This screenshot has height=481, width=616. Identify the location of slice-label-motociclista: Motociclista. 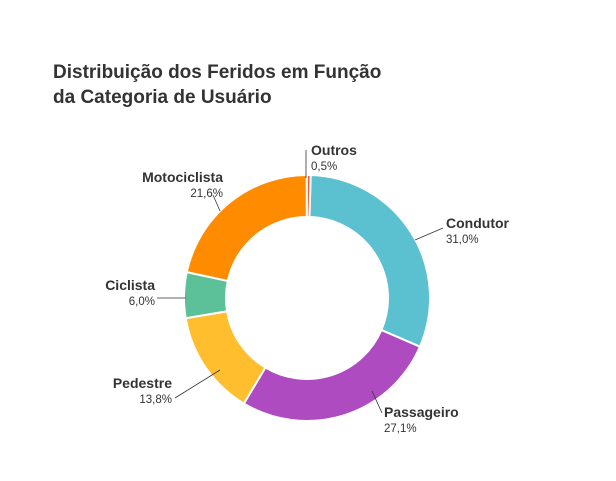
(182, 177).